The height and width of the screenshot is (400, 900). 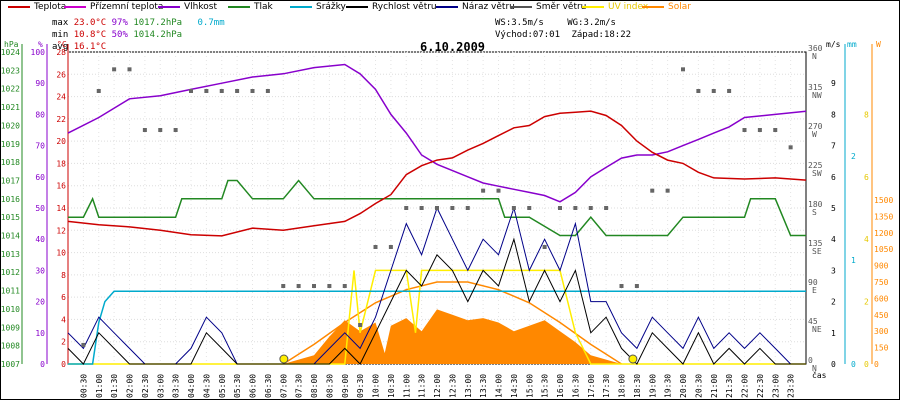 What do you see at coordinates (813, 282) in the screenshot?
I see `tick-label-dir: 90` at bounding box center [813, 282].